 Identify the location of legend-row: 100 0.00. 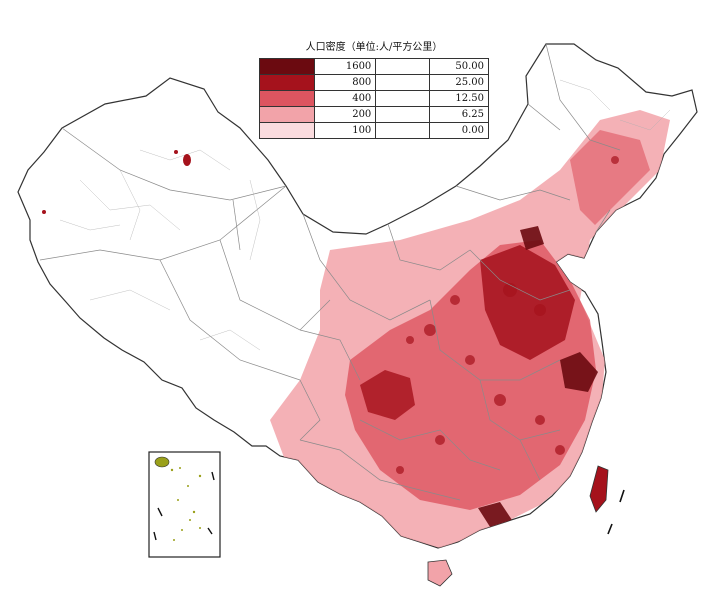
(373, 130).